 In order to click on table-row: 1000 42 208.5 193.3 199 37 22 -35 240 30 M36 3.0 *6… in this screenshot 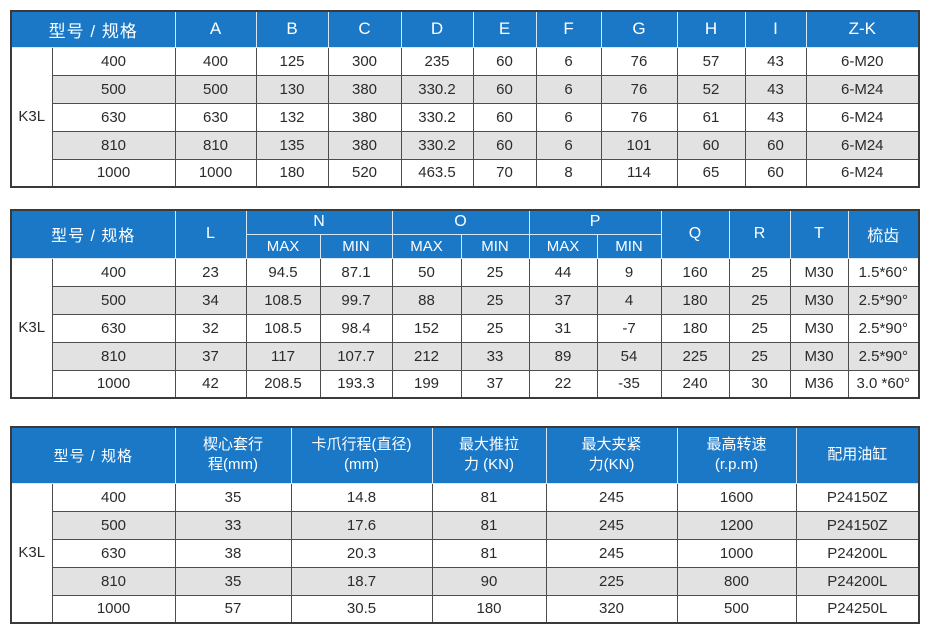, I will do `click(465, 384)`.